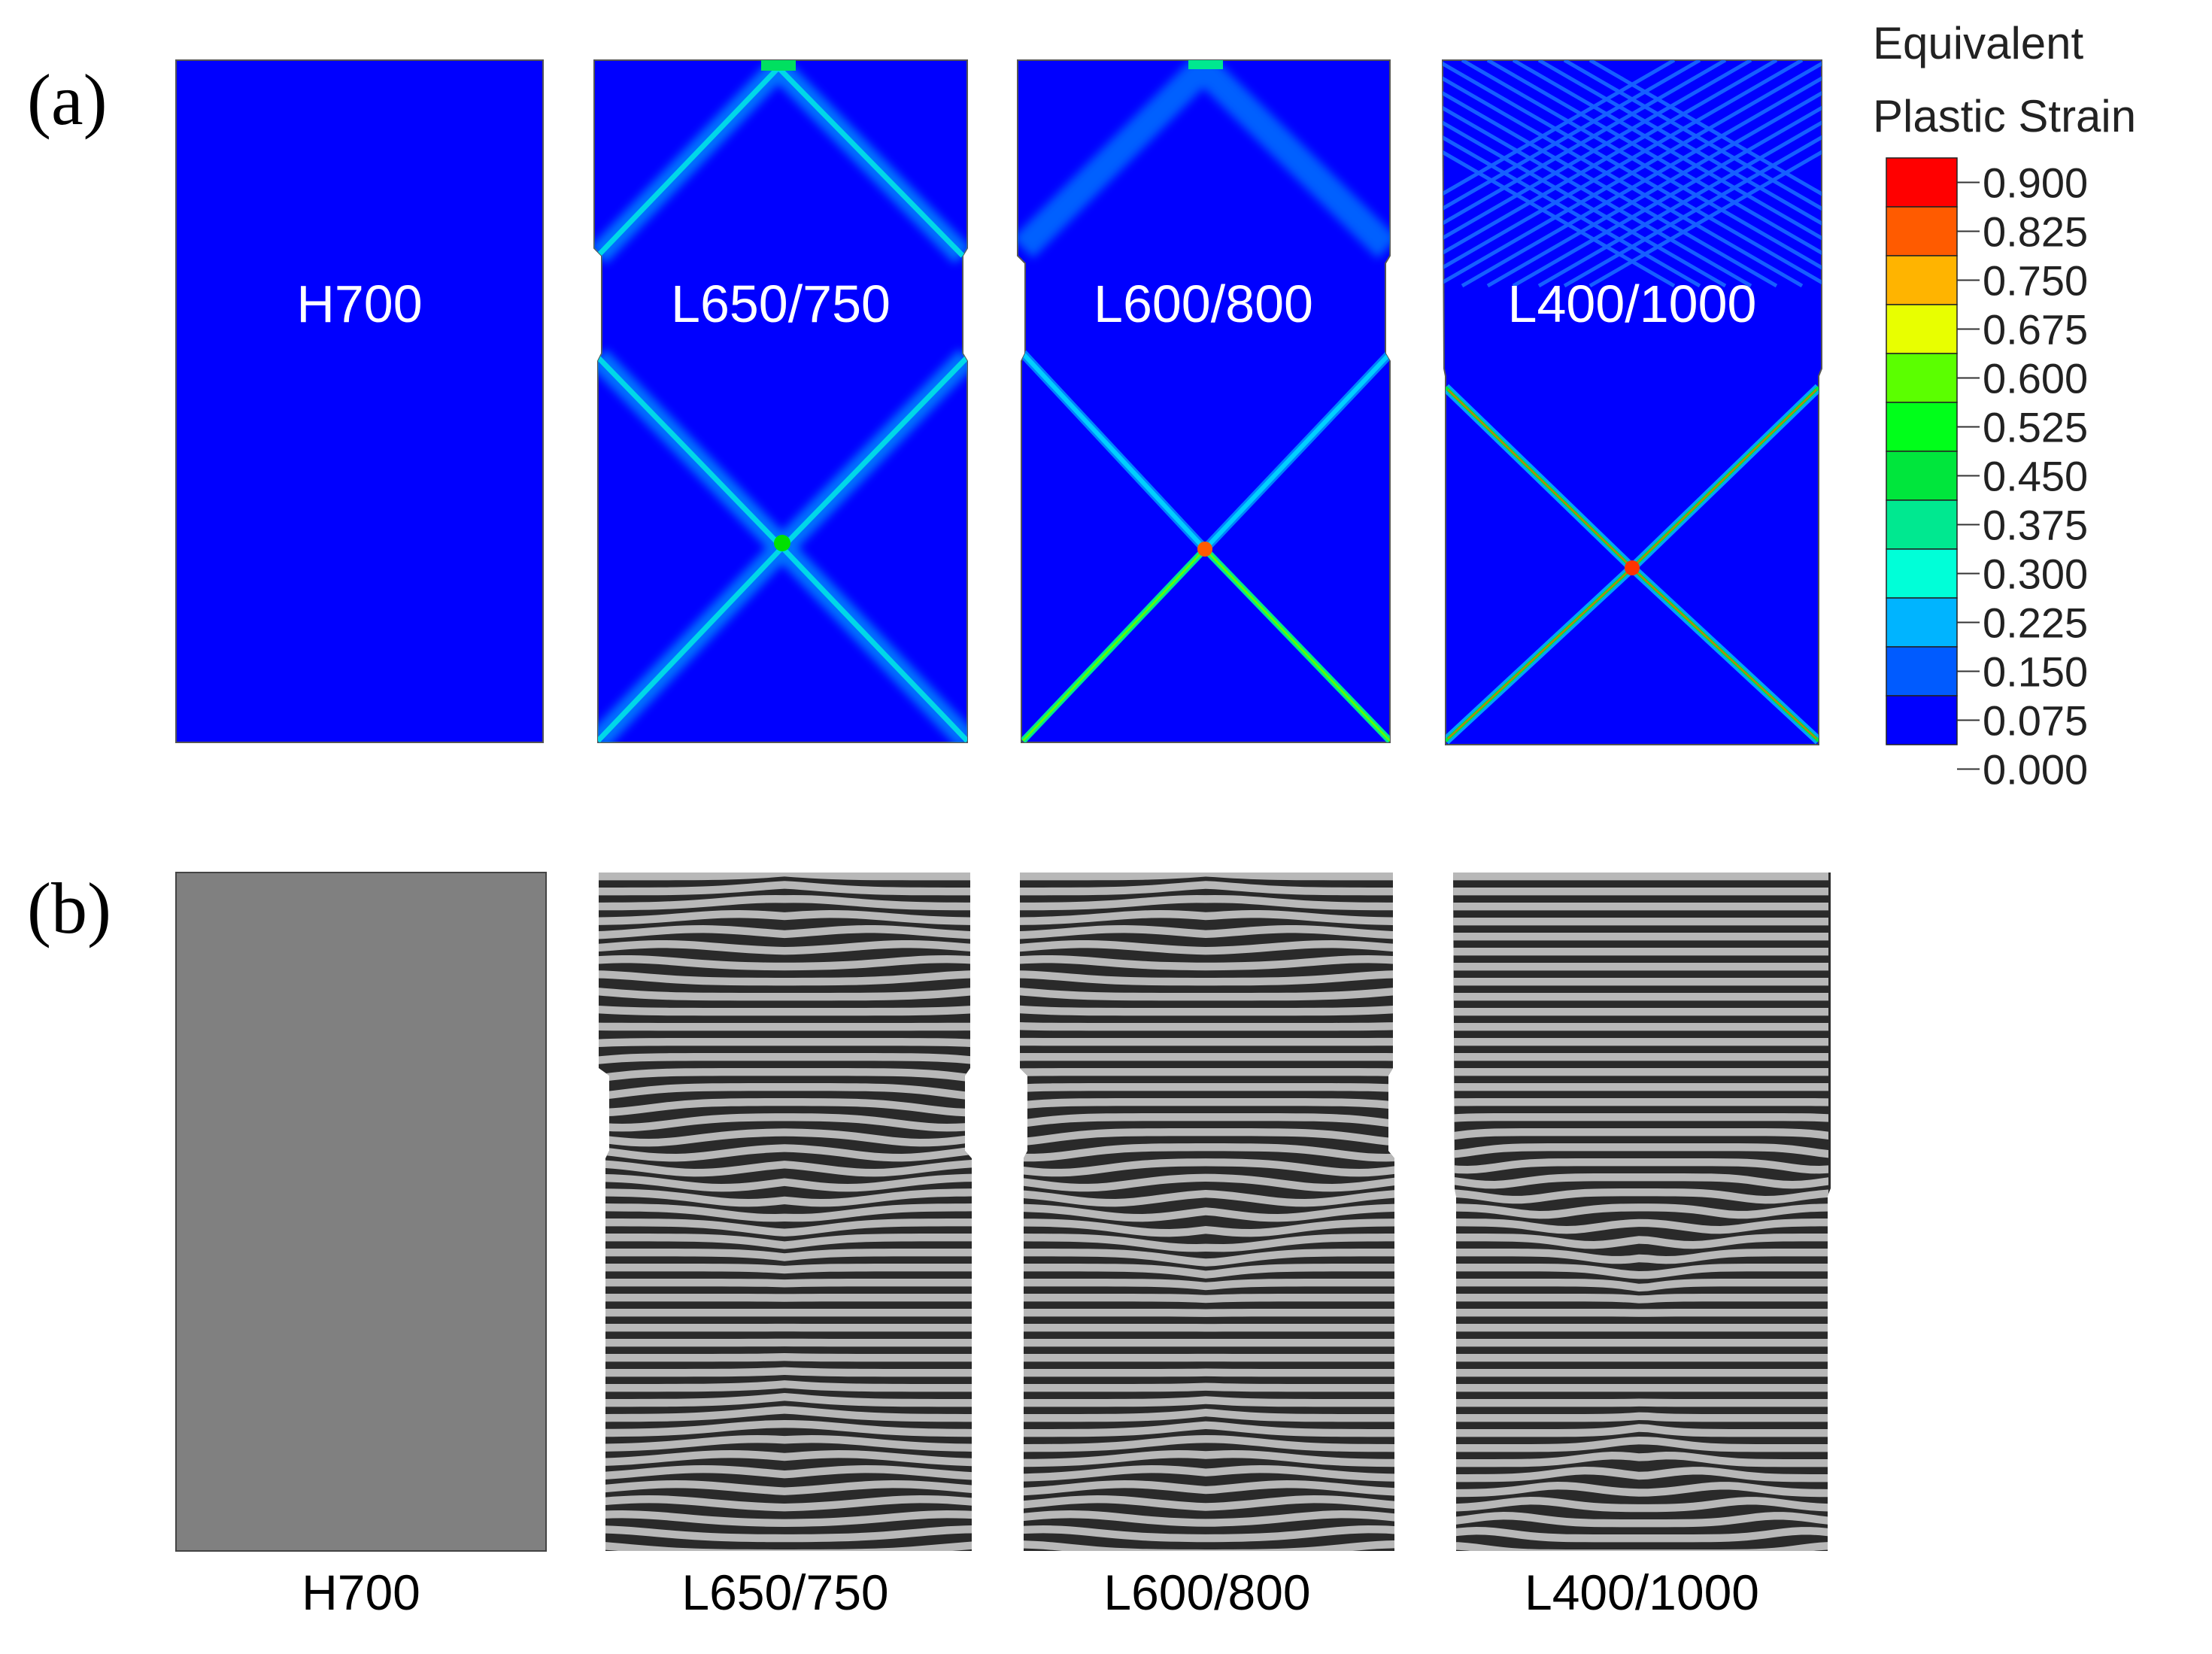 Image resolution: width=2212 pixels, height=1654 pixels. What do you see at coordinates (360, 401) in the screenshot?
I see `contour-h700: H700` at bounding box center [360, 401].